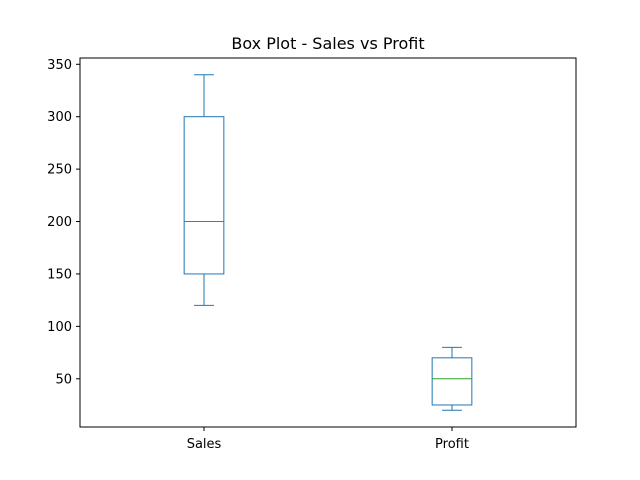 This screenshot has width=640, height=480. What do you see at coordinates (59, 170) in the screenshot?
I see `y-tick-label: 250` at bounding box center [59, 170].